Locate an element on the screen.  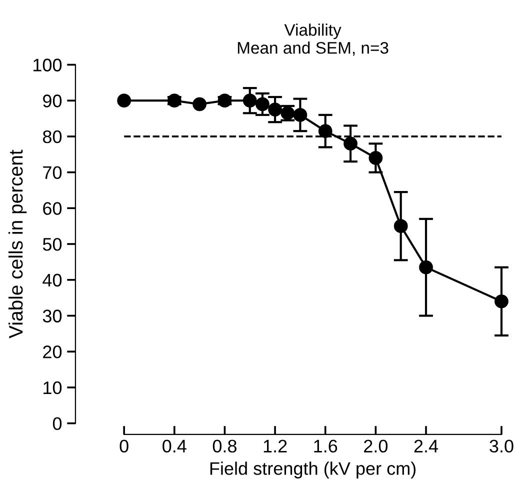
y-tick-label: 30 is located at coordinates (52, 316).